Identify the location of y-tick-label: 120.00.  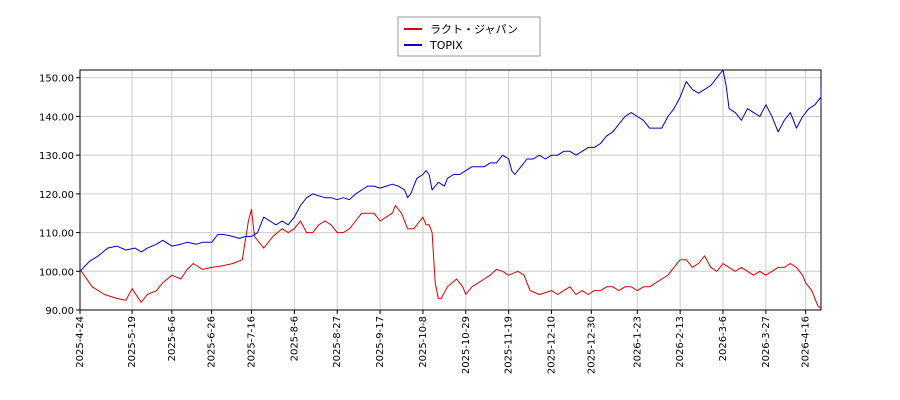
(56, 195).